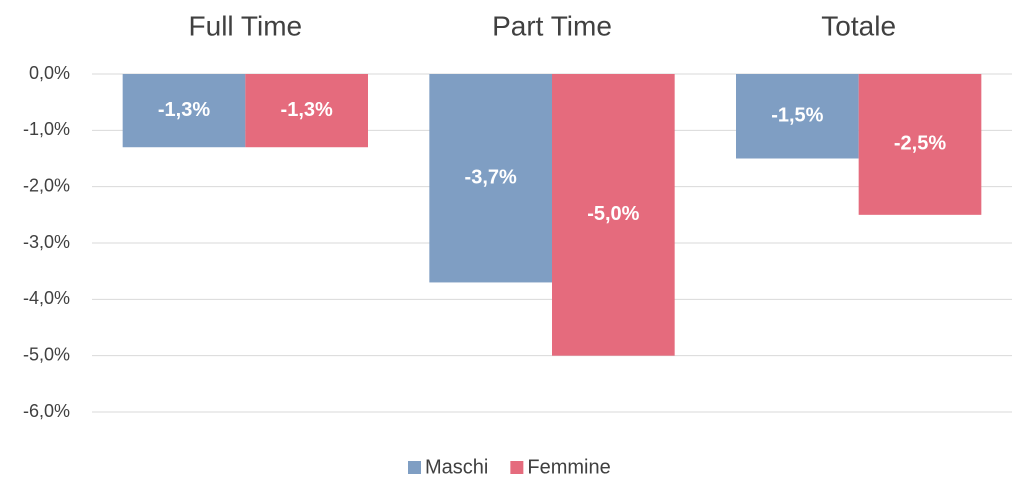  Describe the element at coordinates (46, 129) in the screenshot. I see `y-tick-label: -1,0%` at that location.